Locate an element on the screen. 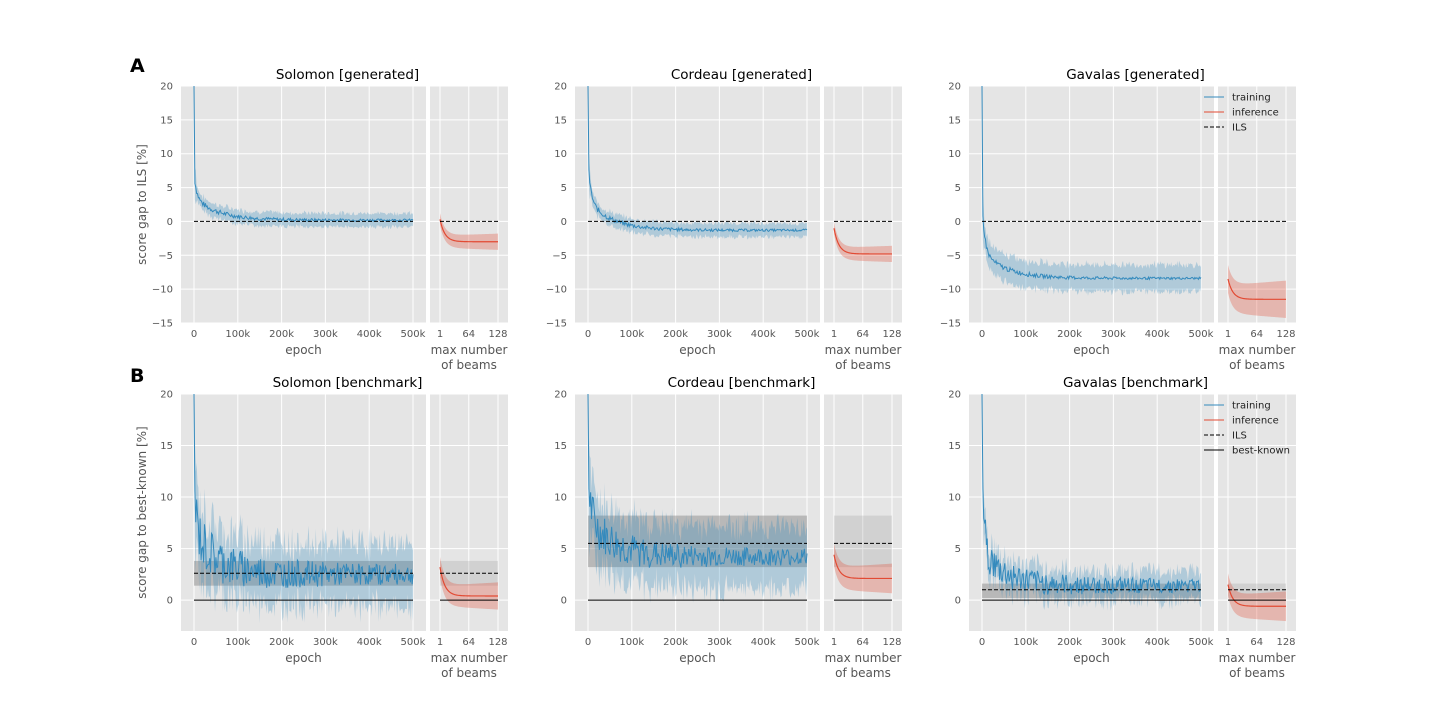 This screenshot has width=1440, height=720. gavalas-benchmark-training-axes is located at coordinates (1091, 512).